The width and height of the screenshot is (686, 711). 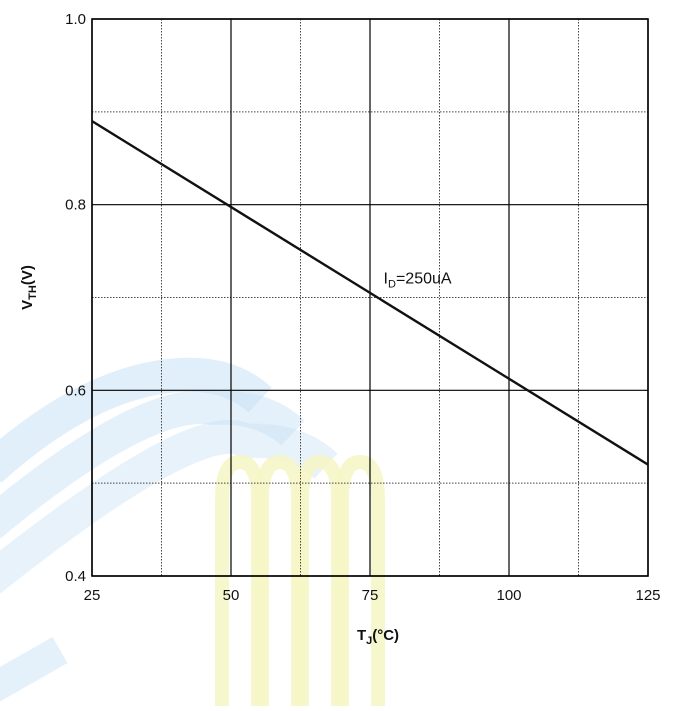 What do you see at coordinates (75, 576) in the screenshot?
I see `y-tick-label: 0.4` at bounding box center [75, 576].